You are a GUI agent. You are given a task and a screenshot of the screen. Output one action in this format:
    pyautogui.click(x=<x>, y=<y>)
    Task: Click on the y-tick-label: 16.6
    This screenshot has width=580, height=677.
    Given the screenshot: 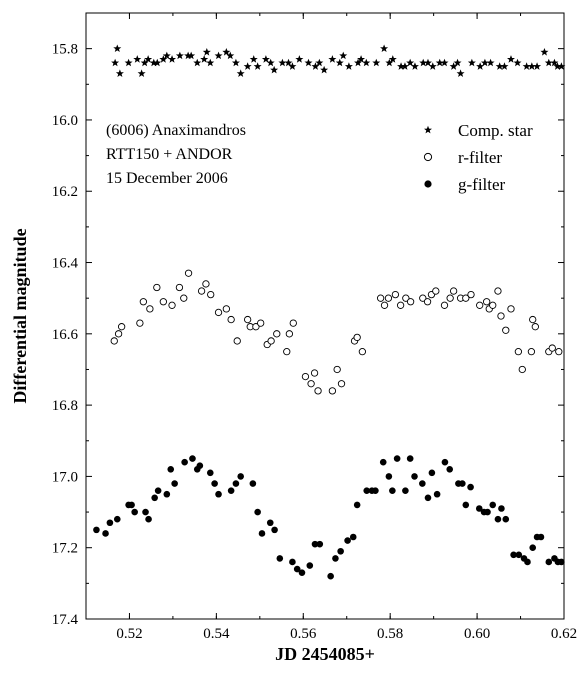 What is the action you would take?
    pyautogui.click(x=65, y=335)
    